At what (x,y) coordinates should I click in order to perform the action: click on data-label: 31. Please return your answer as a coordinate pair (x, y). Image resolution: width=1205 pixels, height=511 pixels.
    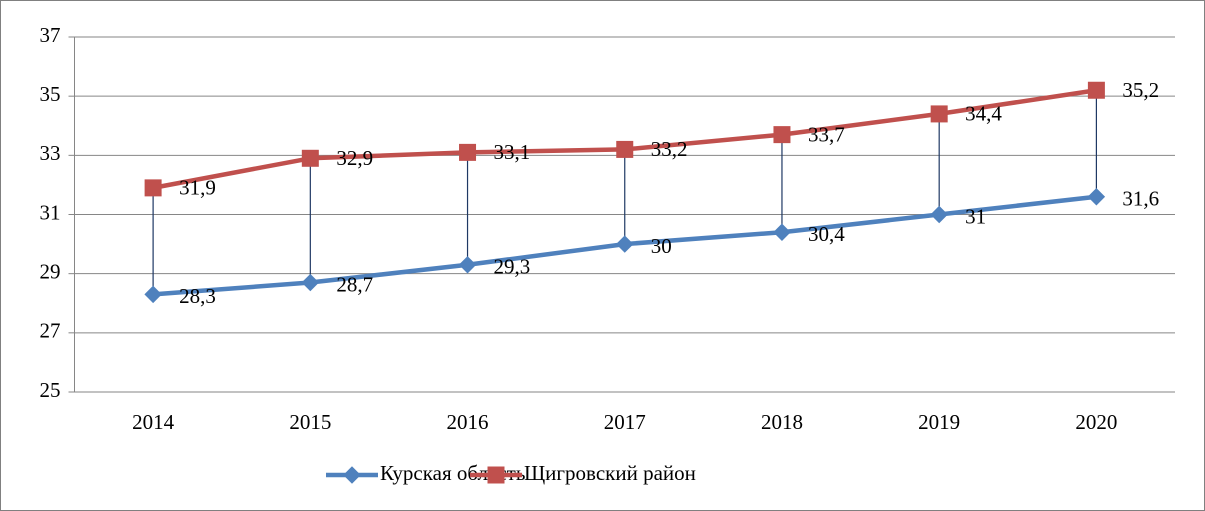
    Looking at the image, I should click on (975, 216).